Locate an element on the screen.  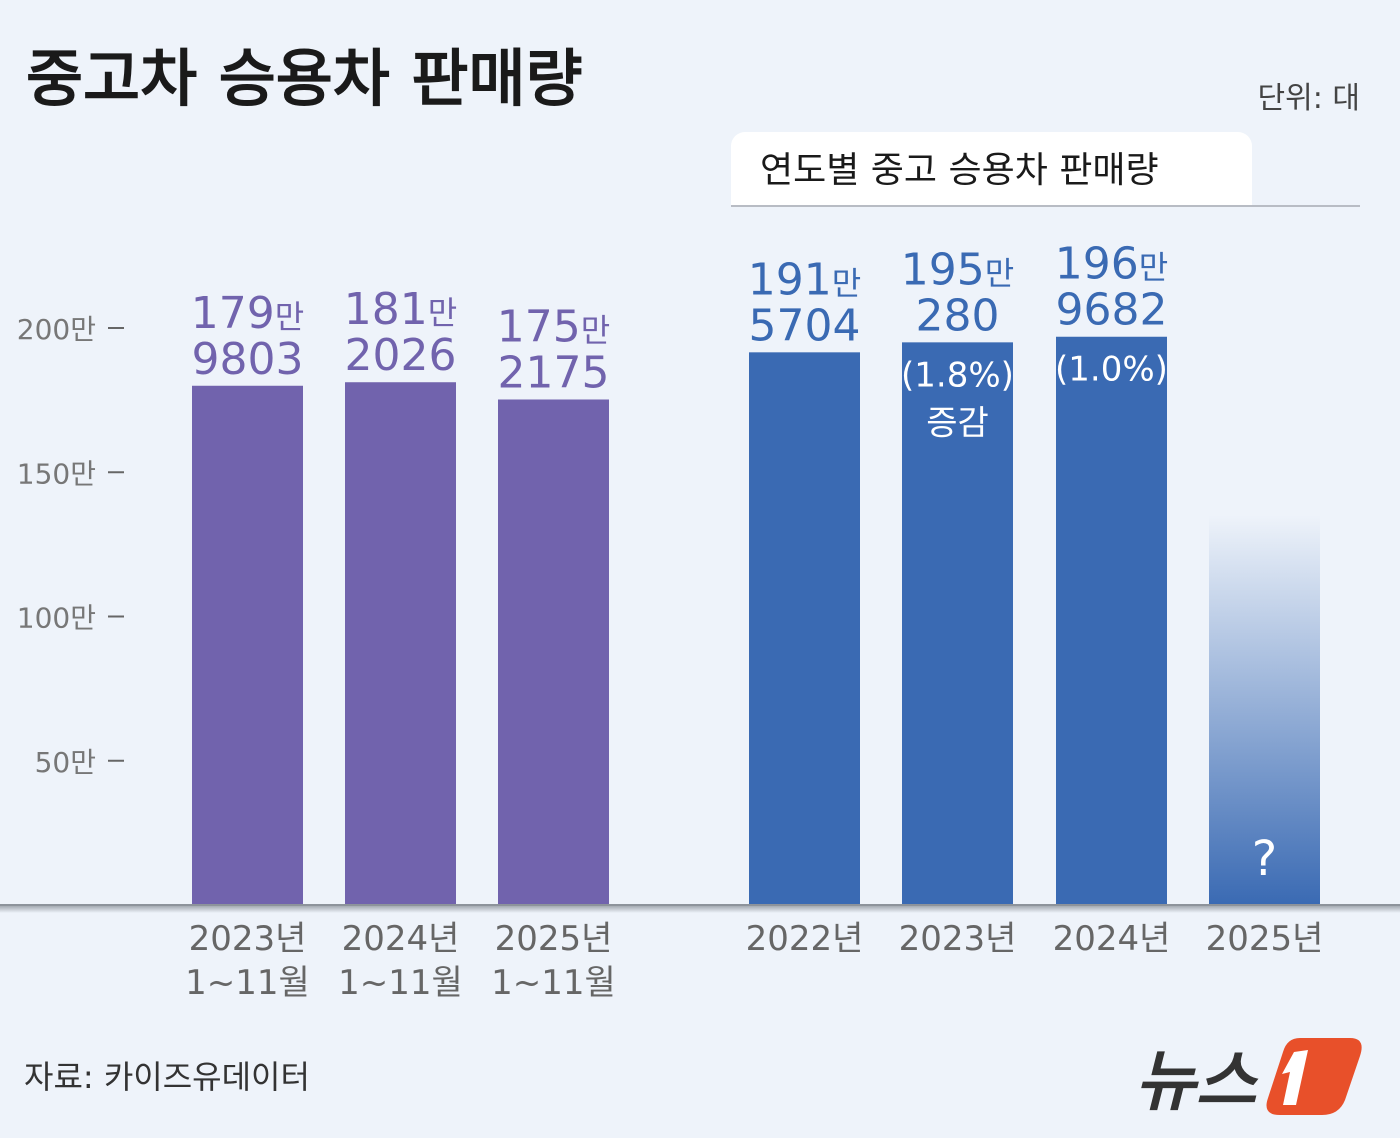
data-label-line1: 191만 is located at coordinates (804, 279).